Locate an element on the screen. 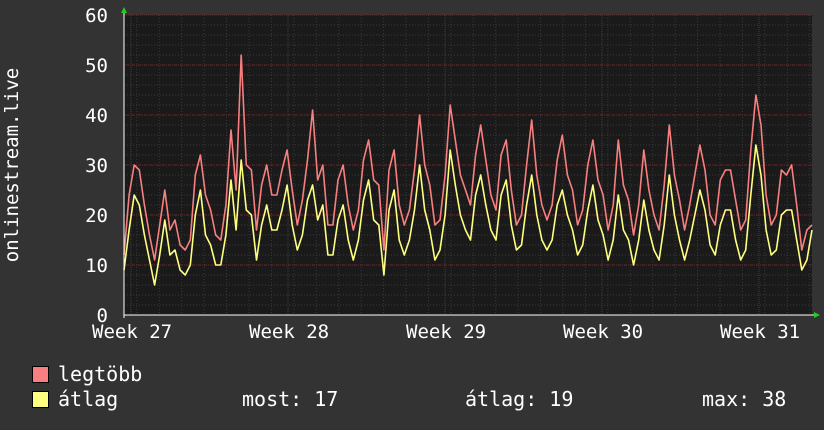  y-axis-label: onlinestream.live is located at coordinates (12, 165).